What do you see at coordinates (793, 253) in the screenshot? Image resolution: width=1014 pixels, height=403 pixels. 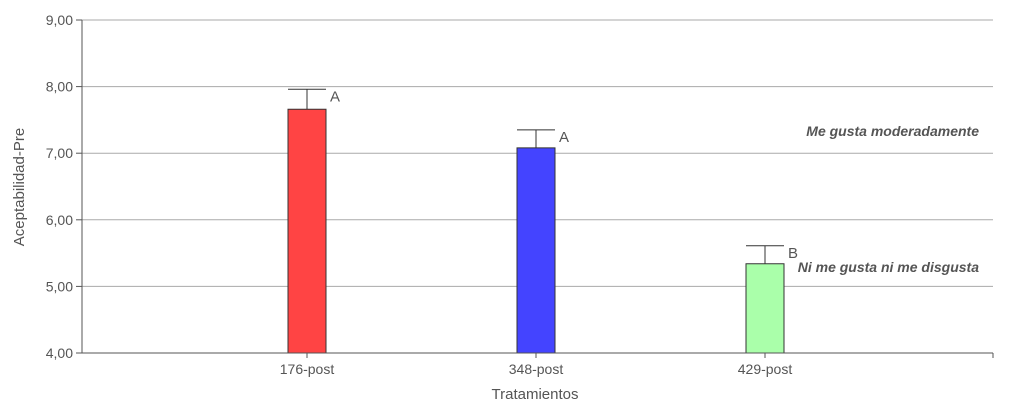 I see `significance-label: B` at bounding box center [793, 253].